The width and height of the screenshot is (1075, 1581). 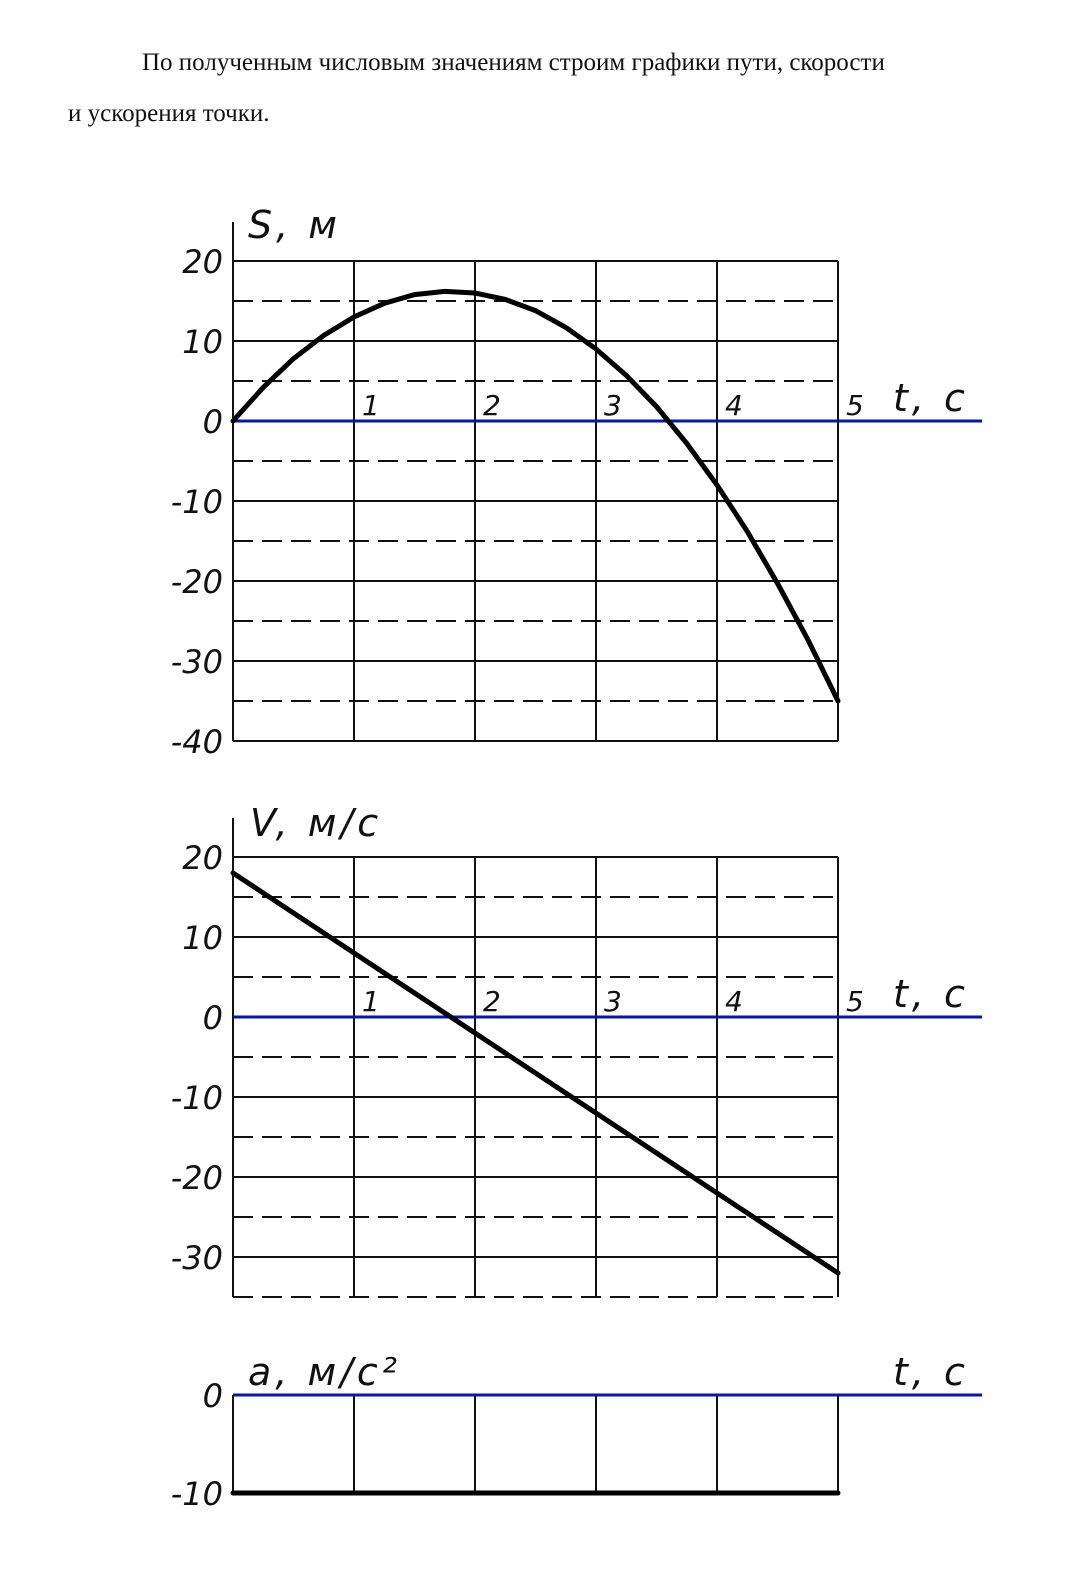 I want to click on y-tick-label: -40, so click(x=197, y=742).